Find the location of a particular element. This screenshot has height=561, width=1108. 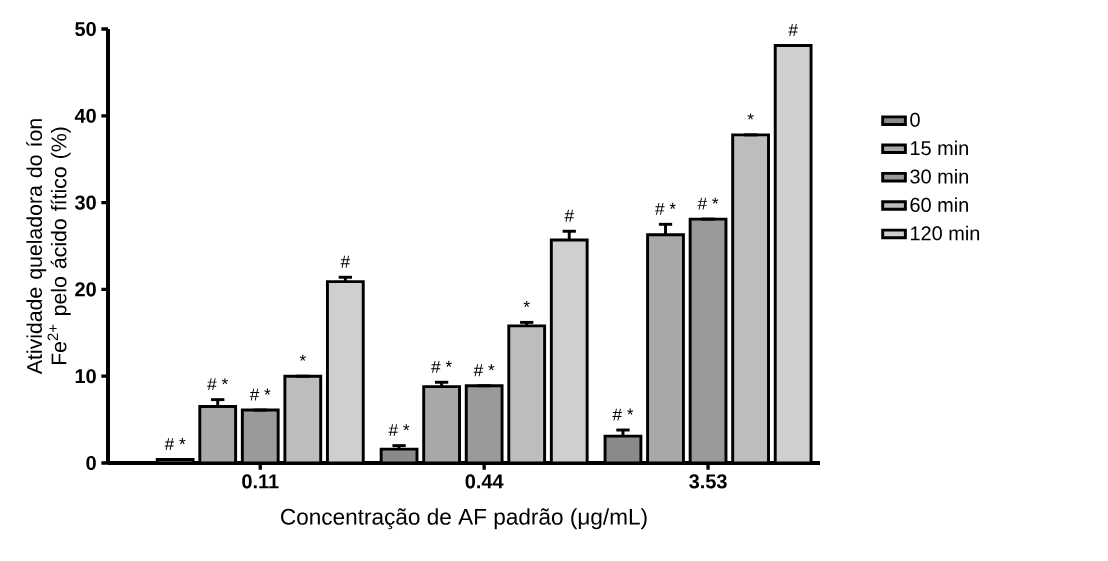

y-tick-label: 30 is located at coordinates (85, 202).